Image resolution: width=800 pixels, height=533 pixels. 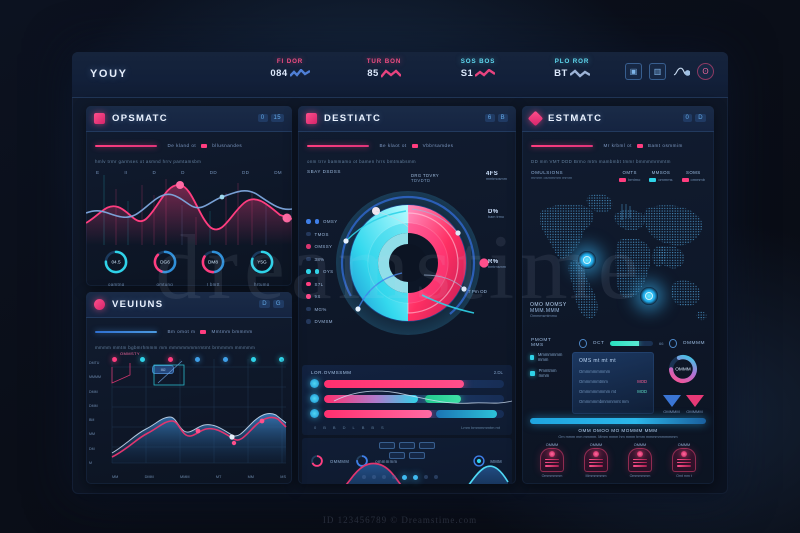 I want to click on kpi-item: TUR BON 85, so click(x=384, y=68).